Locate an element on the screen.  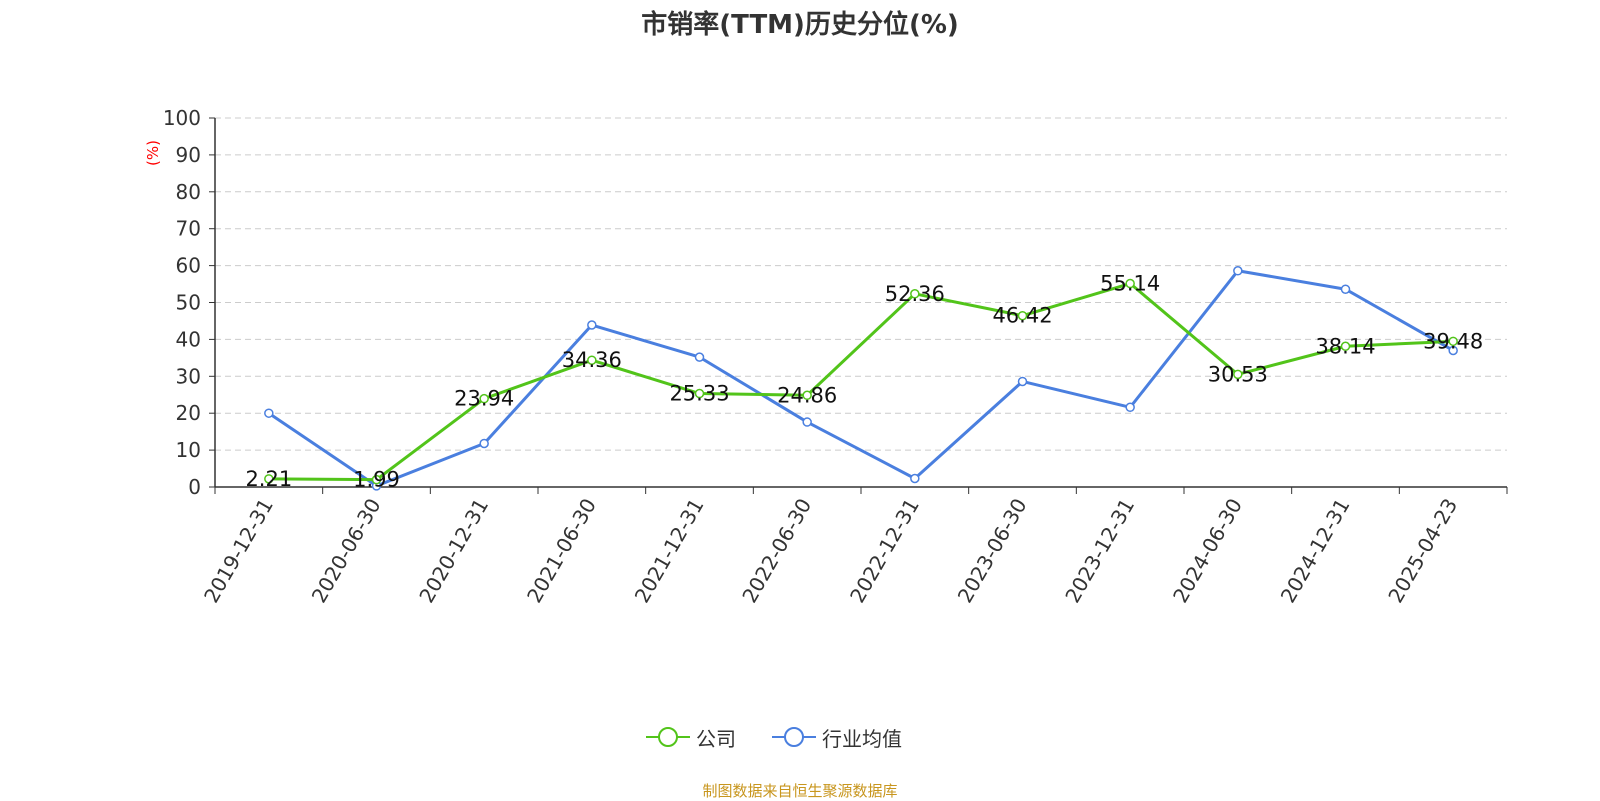
company-data-label: 52.36 is located at coordinates (915, 294).